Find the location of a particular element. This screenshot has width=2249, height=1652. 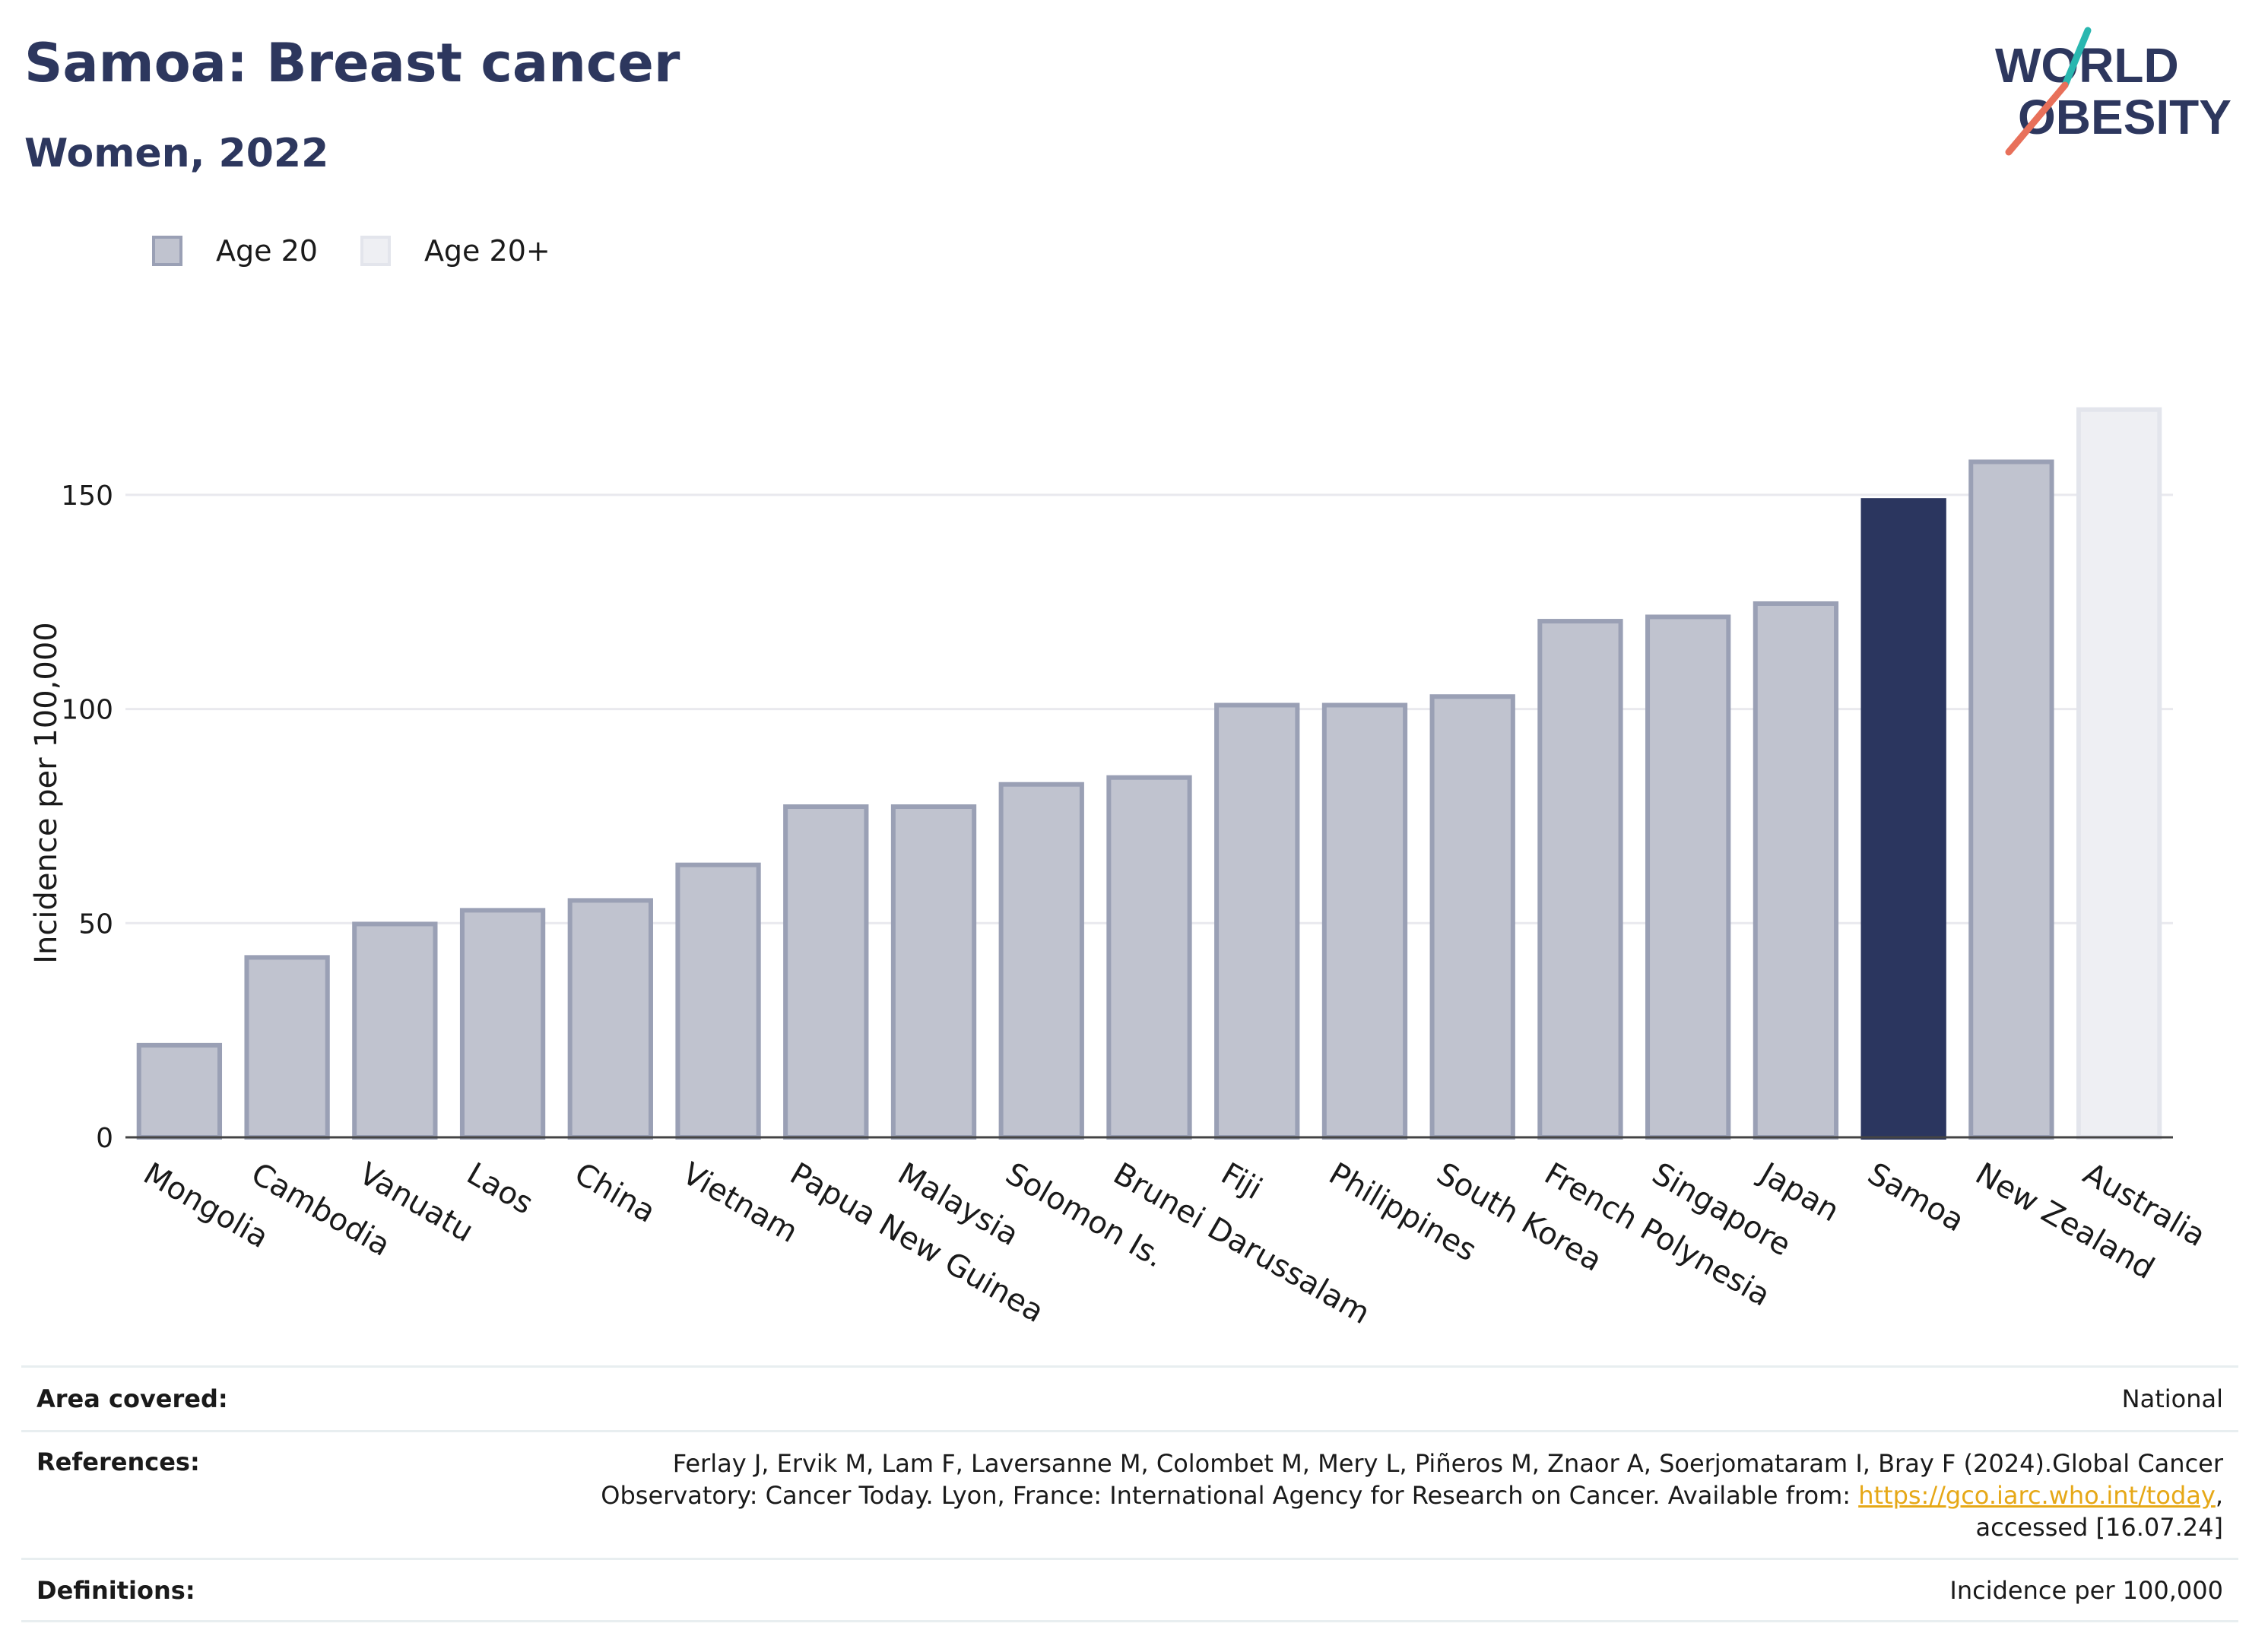

bar-solomon-is is located at coordinates (1041, 961).